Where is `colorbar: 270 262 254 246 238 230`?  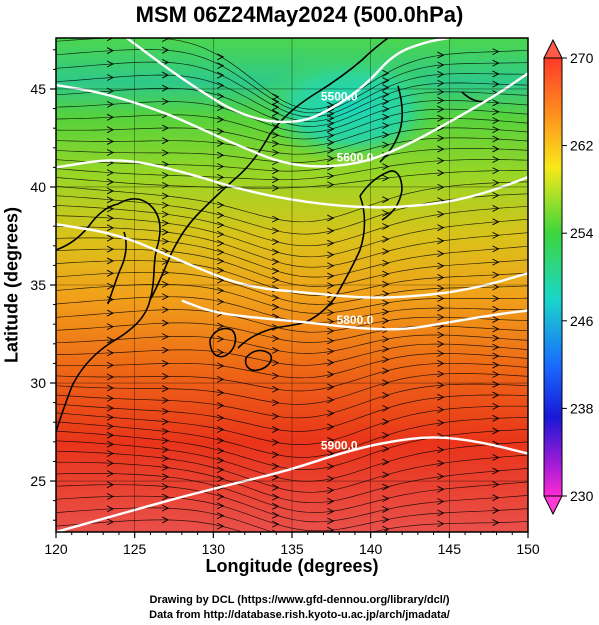
colorbar: 270 262 254 246 238 230 is located at coordinates (568, 277).